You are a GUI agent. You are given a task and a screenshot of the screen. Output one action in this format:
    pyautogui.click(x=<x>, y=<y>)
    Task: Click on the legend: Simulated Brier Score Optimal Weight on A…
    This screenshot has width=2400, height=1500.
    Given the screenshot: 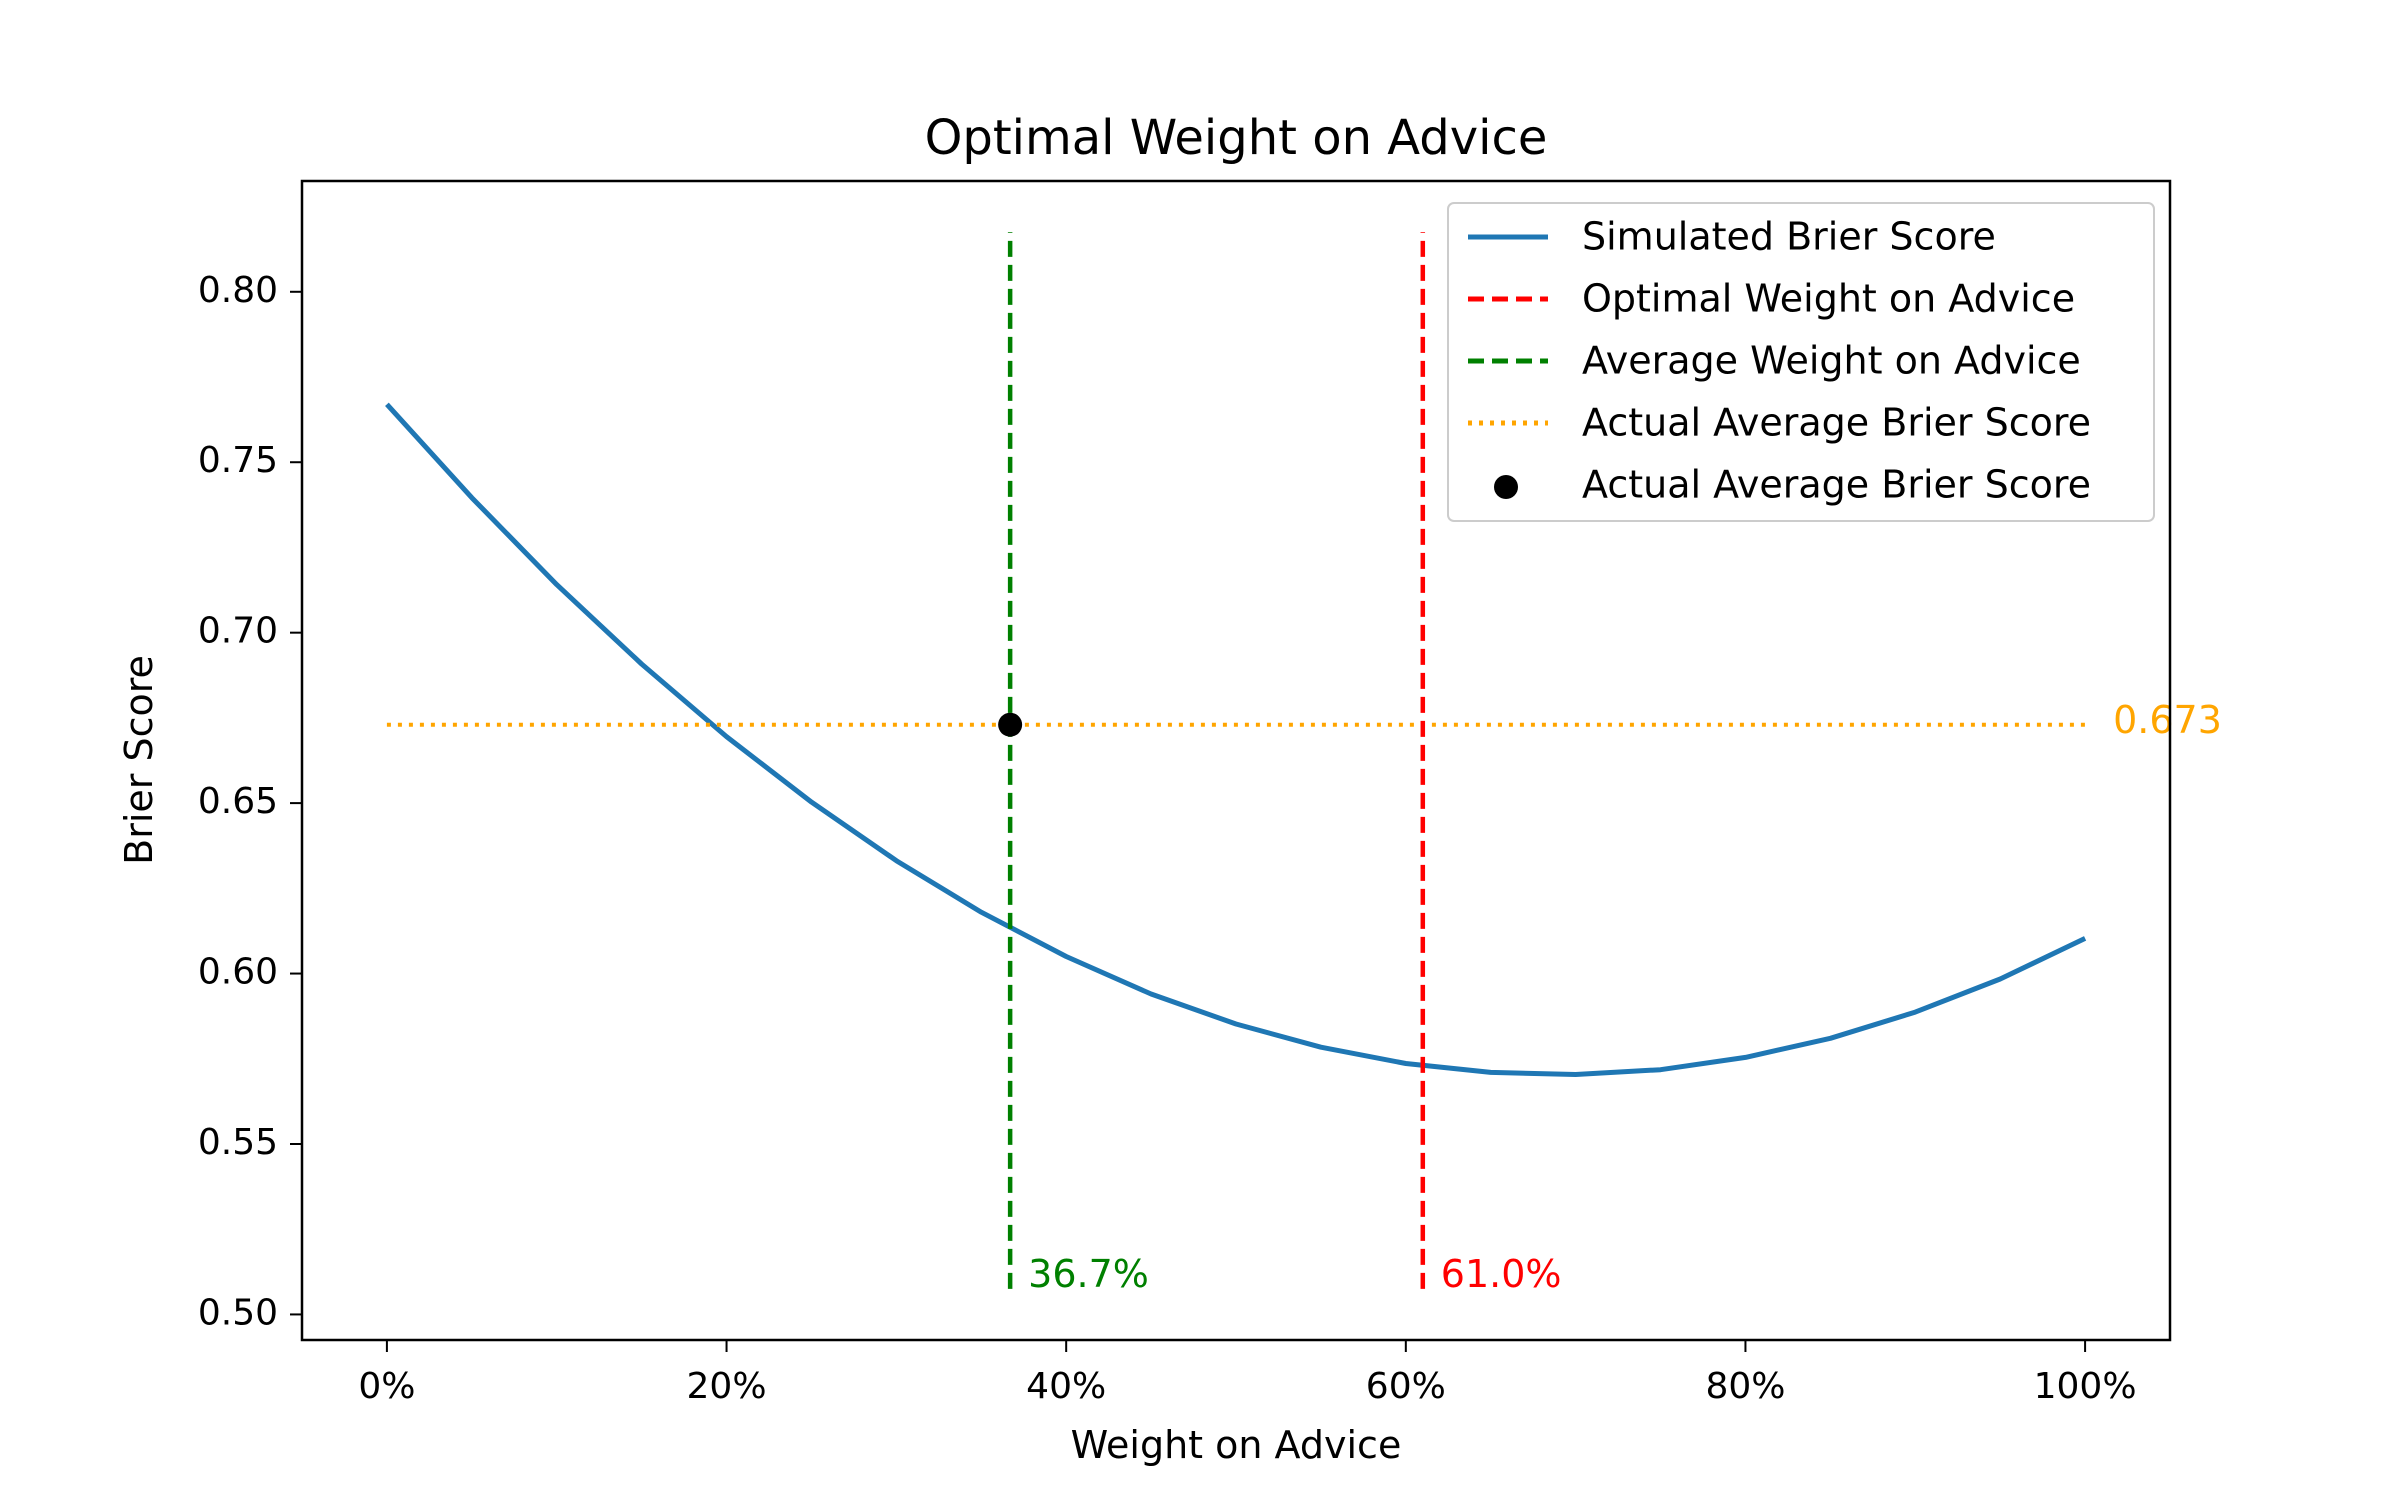 What is the action you would take?
    pyautogui.click(x=1801, y=362)
    